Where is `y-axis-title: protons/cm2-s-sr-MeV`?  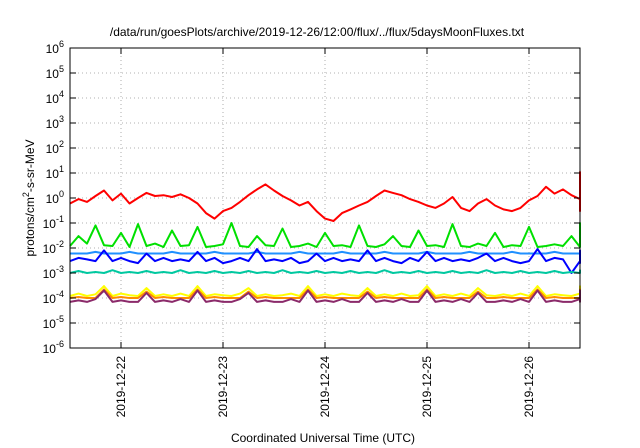 y-axis-title: protons/cm2-s-sr-MeV is located at coordinates (29, 197).